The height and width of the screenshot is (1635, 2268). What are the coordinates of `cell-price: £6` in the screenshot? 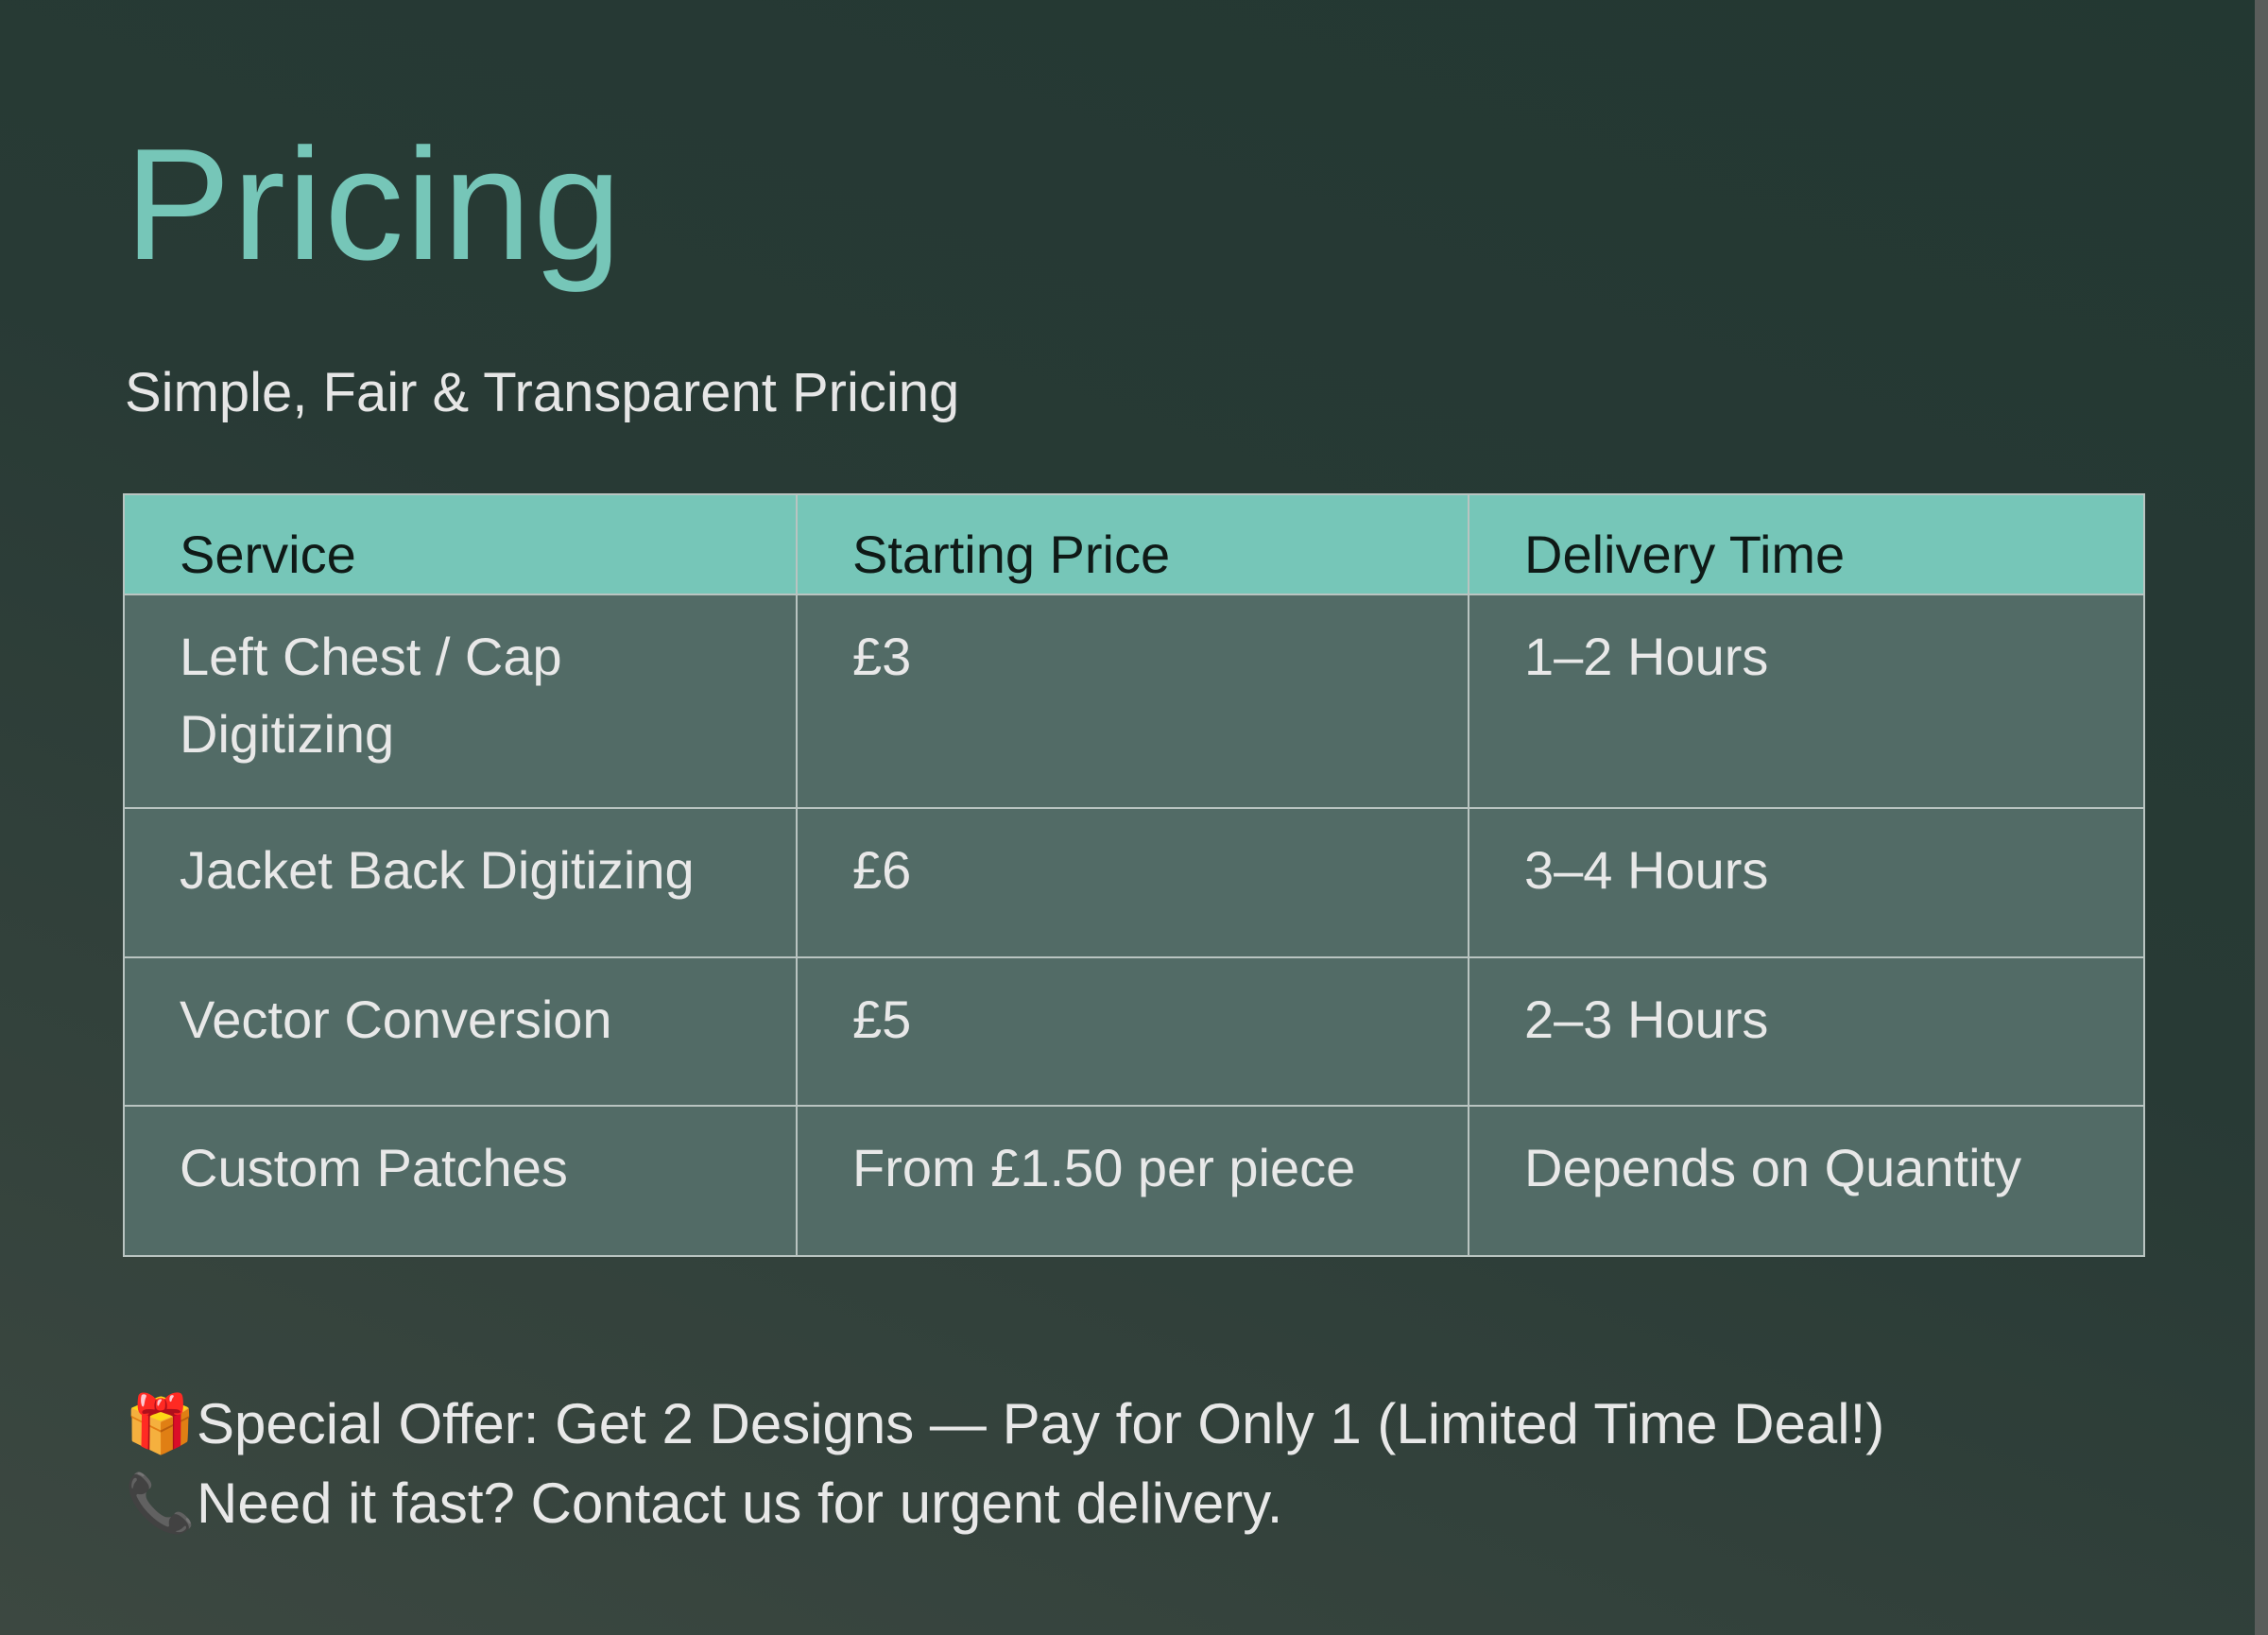 It's located at (1132, 883).